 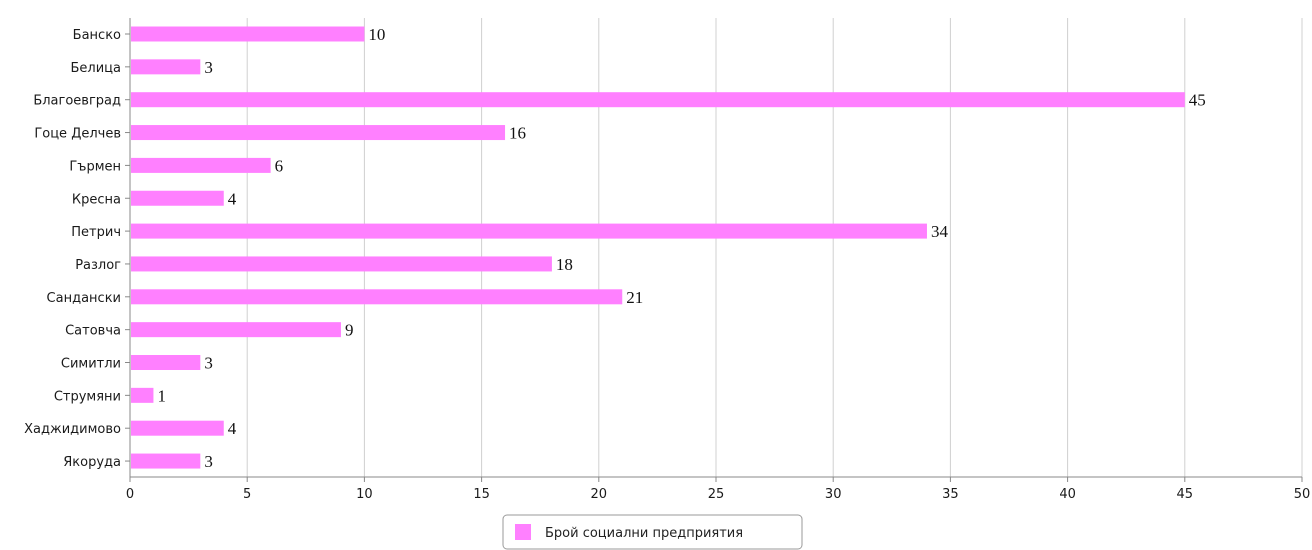 What do you see at coordinates (96, 199) in the screenshot?
I see `category-label: Кресна` at bounding box center [96, 199].